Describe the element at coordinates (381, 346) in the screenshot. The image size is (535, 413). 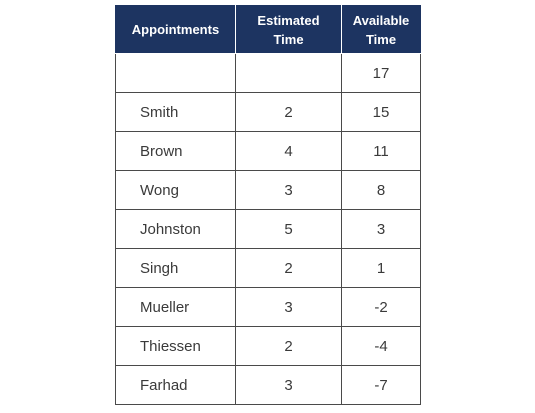
I see `available-time-cell: -4` at that location.